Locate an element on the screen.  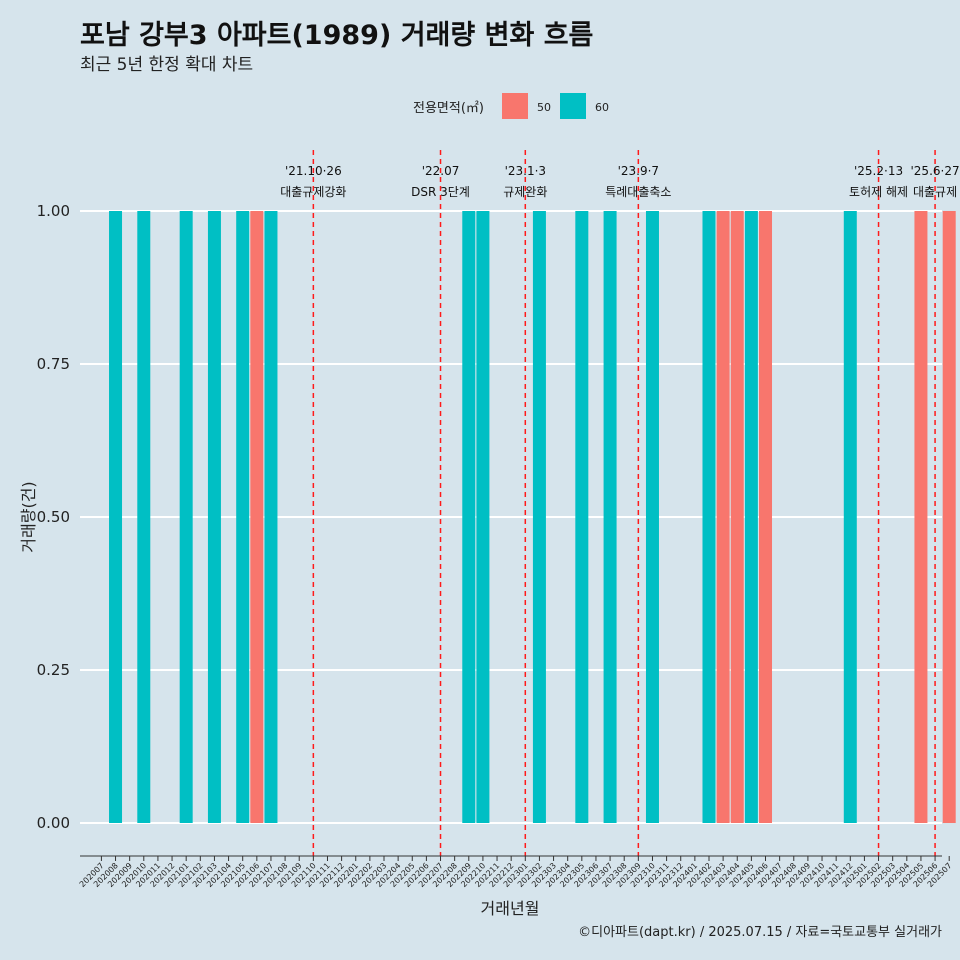
y-axis-label: 거래량(건) is located at coordinates (28, 516).